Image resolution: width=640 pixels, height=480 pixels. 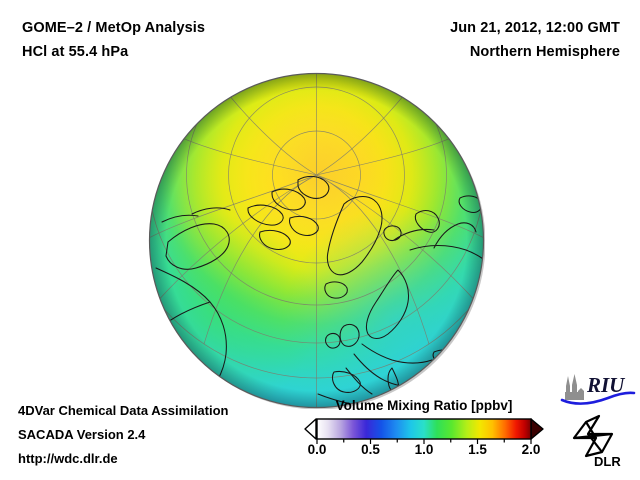 I want to click on colorbar-tick-label: 2.0, so click(x=531, y=449).